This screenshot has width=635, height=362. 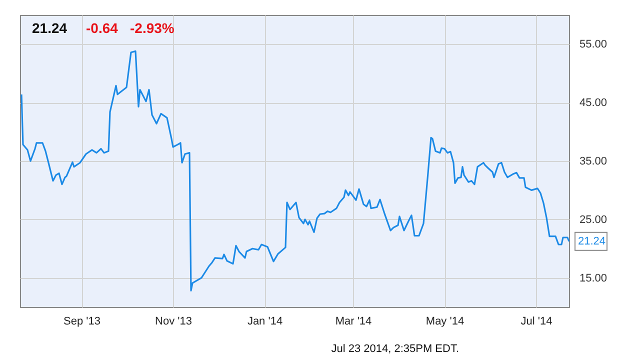 What do you see at coordinates (395, 349) in the screenshot?
I see `text: Jul 23 2014, 2:35PM EDT.` at bounding box center [395, 349].